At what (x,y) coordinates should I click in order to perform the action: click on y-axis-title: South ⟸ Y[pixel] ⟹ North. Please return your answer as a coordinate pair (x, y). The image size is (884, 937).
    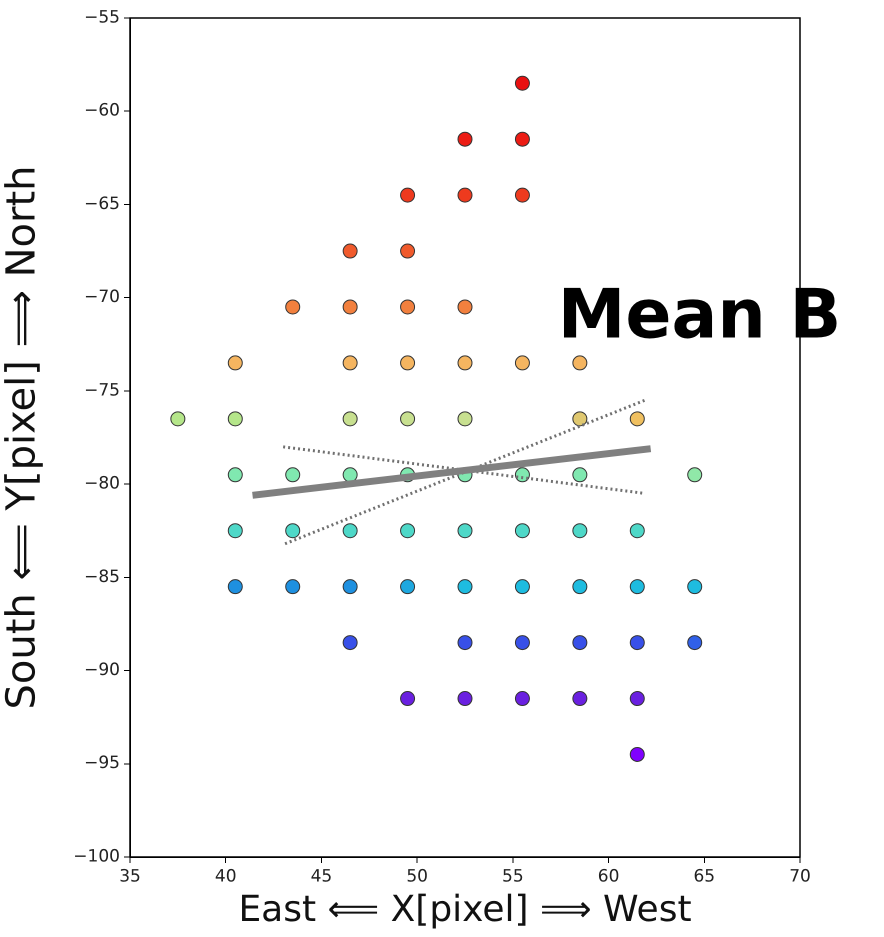
    Looking at the image, I should click on (22, 438).